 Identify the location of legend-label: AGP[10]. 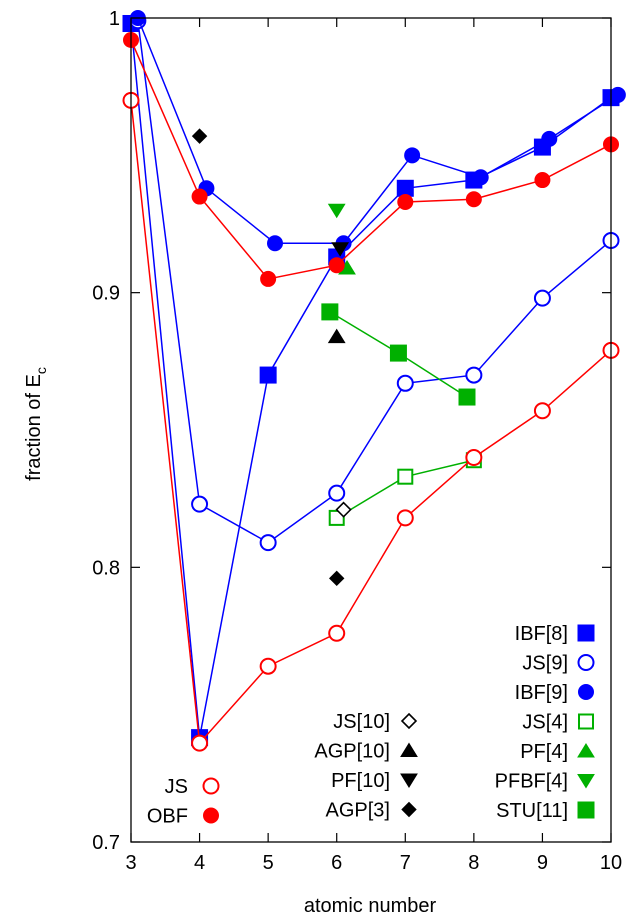
(352, 752).